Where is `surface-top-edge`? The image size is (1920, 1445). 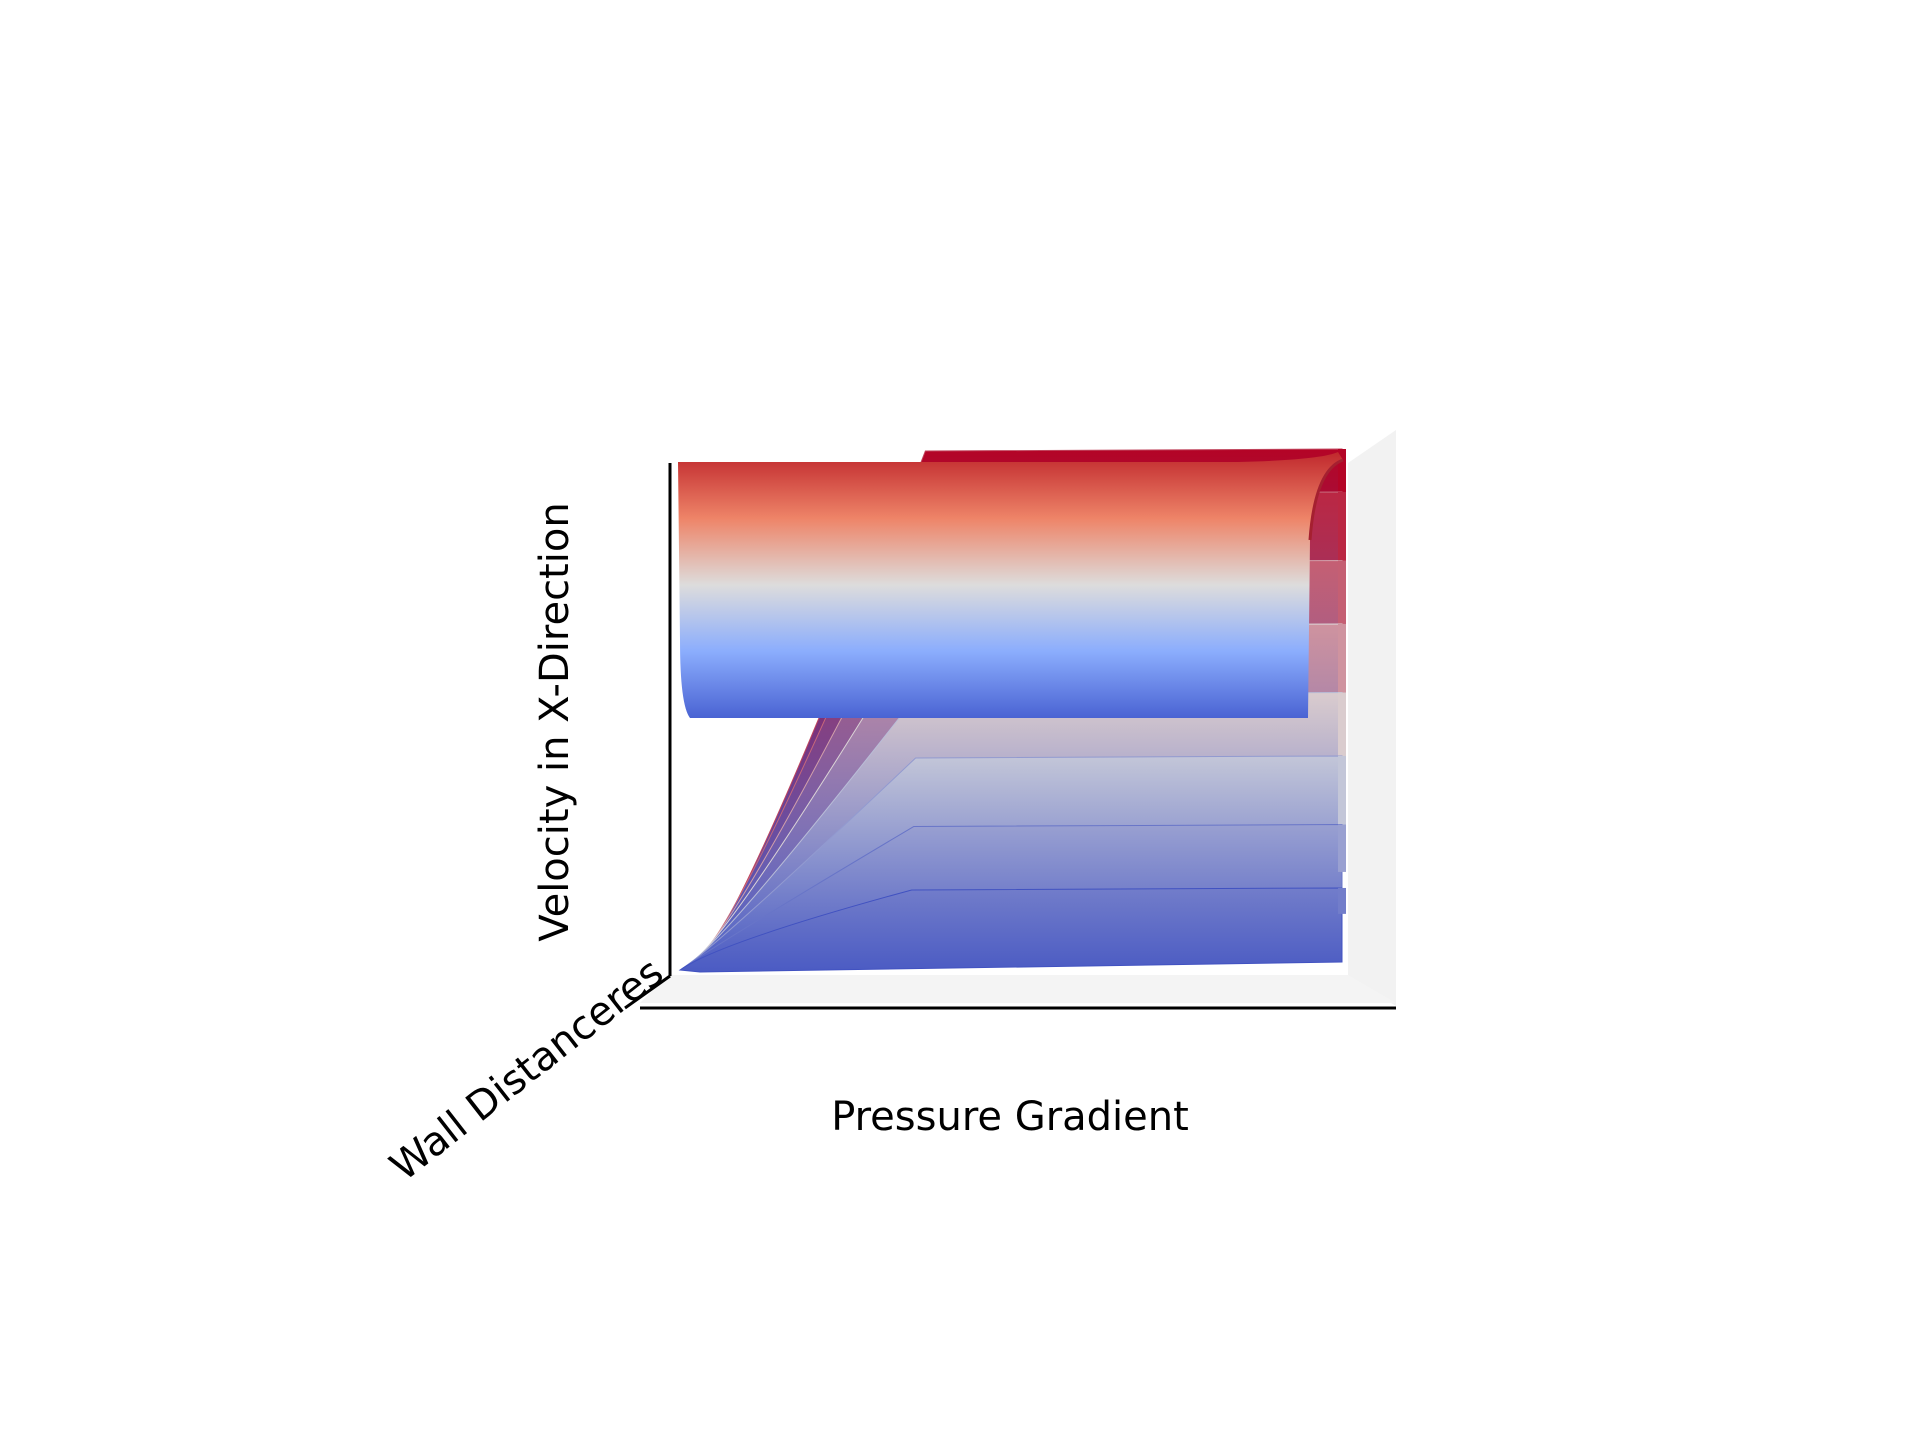
surface-top-edge is located at coordinates (1326, 499).